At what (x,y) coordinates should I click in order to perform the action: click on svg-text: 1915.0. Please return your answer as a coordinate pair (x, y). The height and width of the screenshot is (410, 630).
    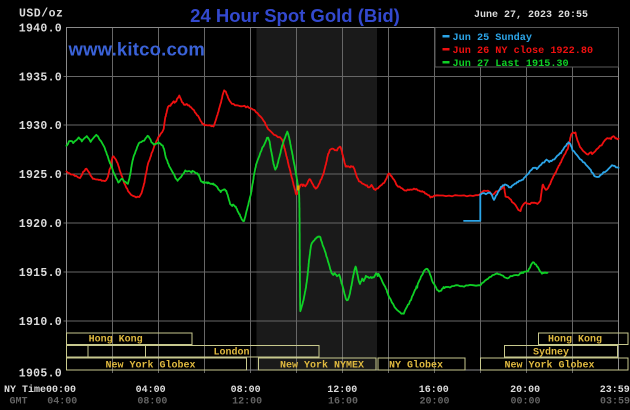
    Looking at the image, I should click on (40, 273).